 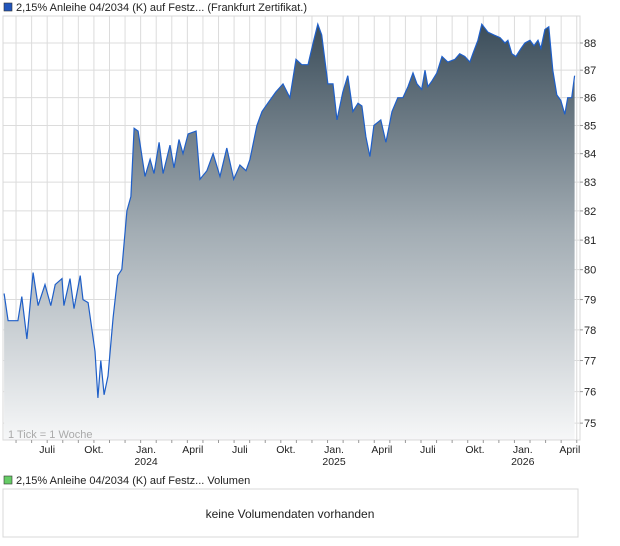 What do you see at coordinates (523, 462) in the screenshot?
I see `x-year-label: 2026` at bounding box center [523, 462].